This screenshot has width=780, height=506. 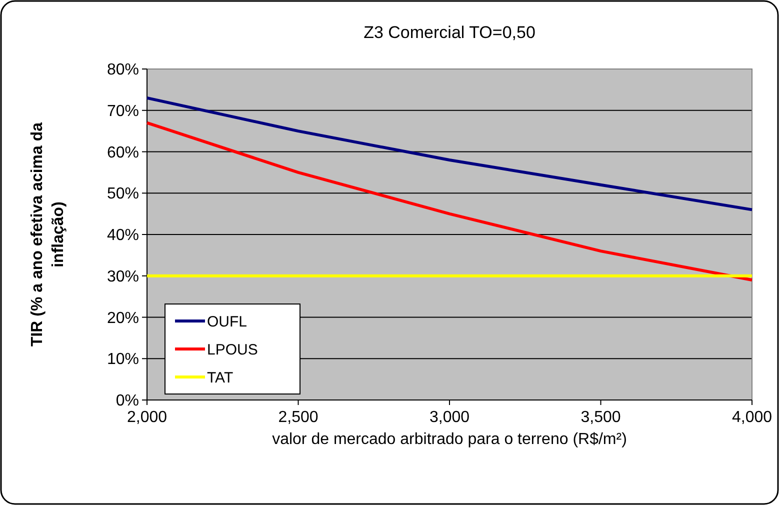 I want to click on y-tick-label: 0%, so click(x=127, y=401).